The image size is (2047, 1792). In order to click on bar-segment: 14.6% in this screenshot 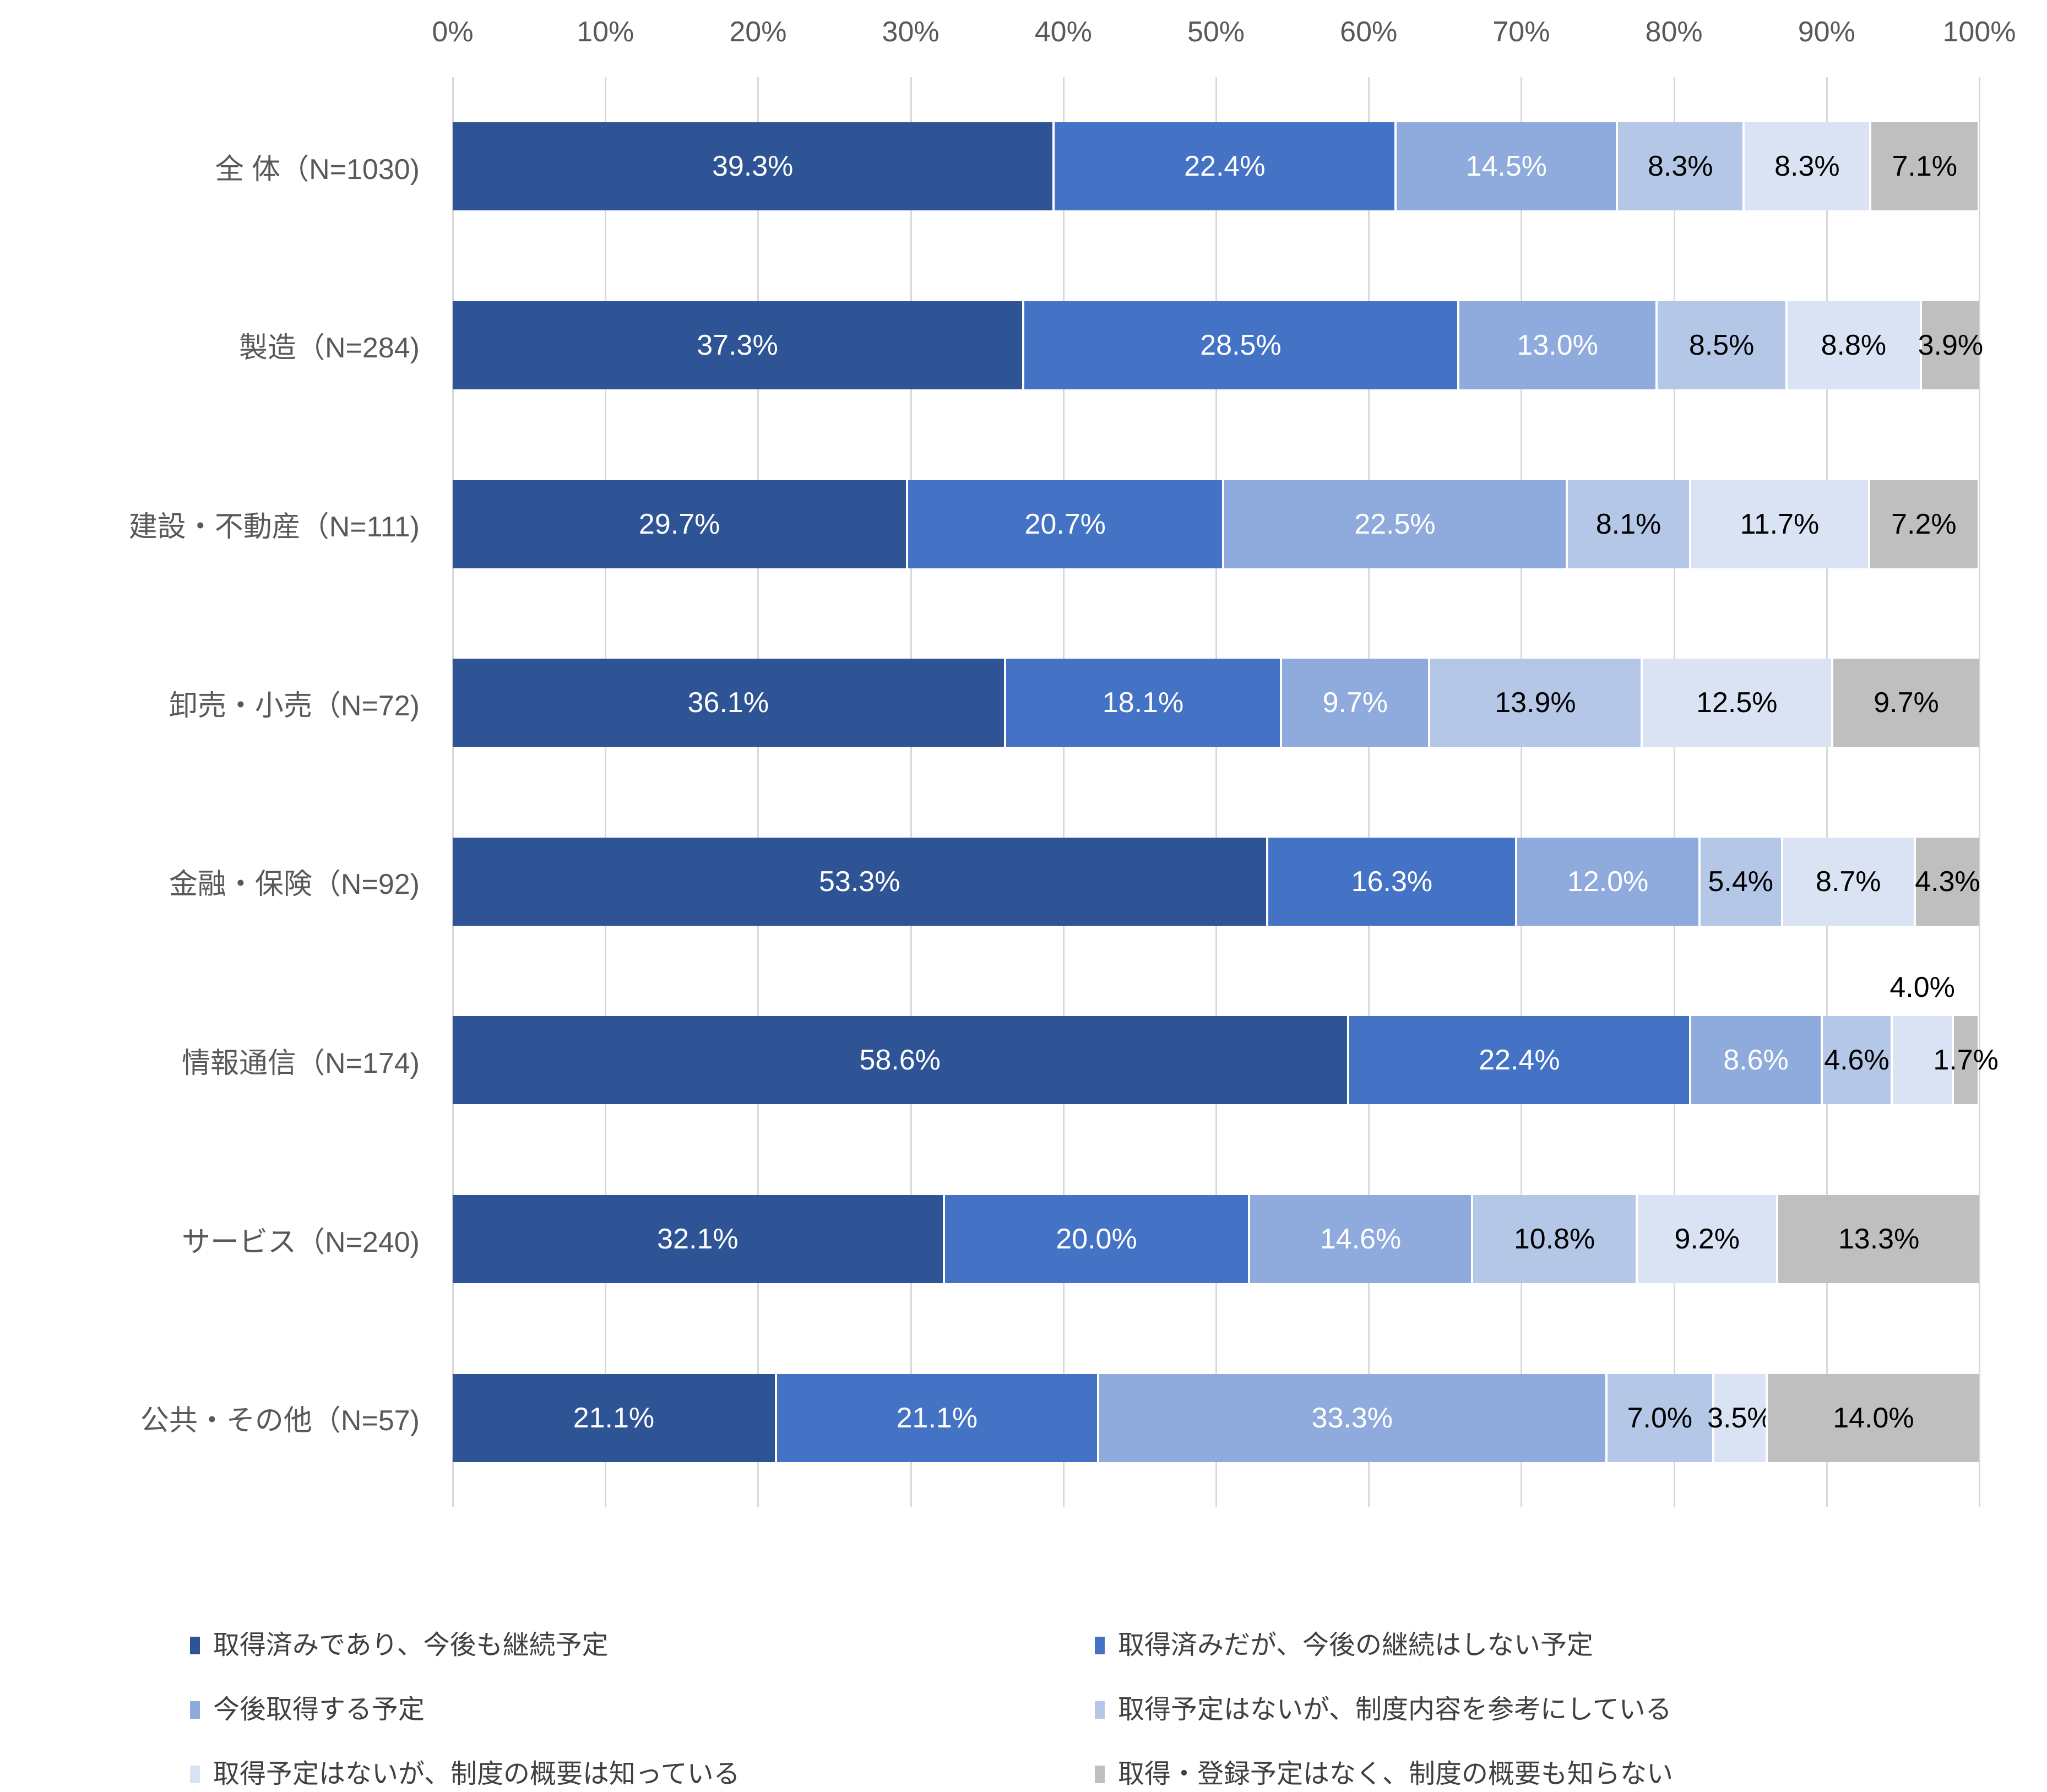, I will do `click(1359, 1239)`.